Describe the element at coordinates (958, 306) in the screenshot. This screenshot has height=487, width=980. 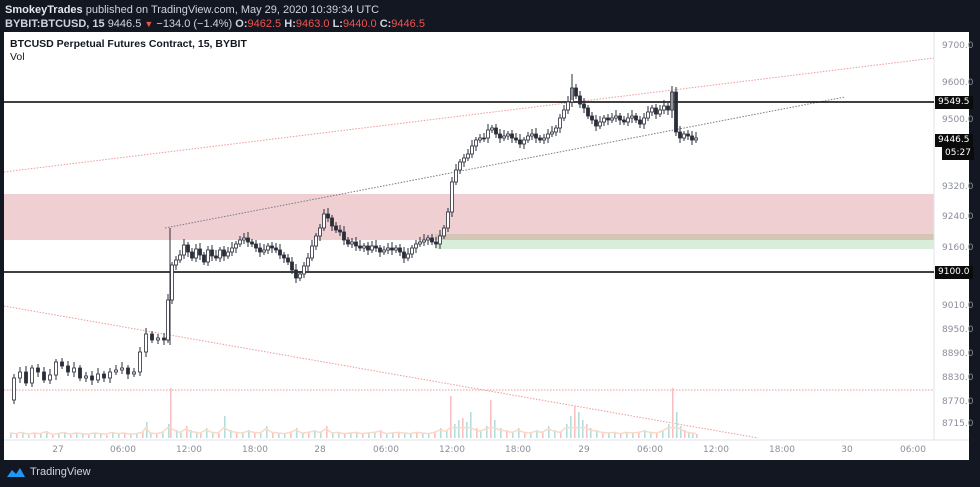
I see `price-tick-label: 9010.0` at that location.